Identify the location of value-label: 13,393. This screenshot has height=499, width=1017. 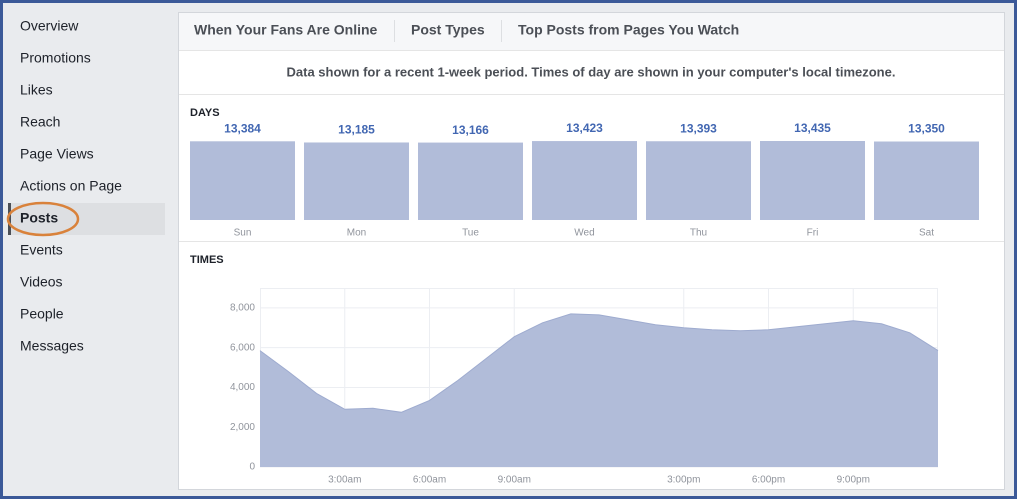
(698, 128).